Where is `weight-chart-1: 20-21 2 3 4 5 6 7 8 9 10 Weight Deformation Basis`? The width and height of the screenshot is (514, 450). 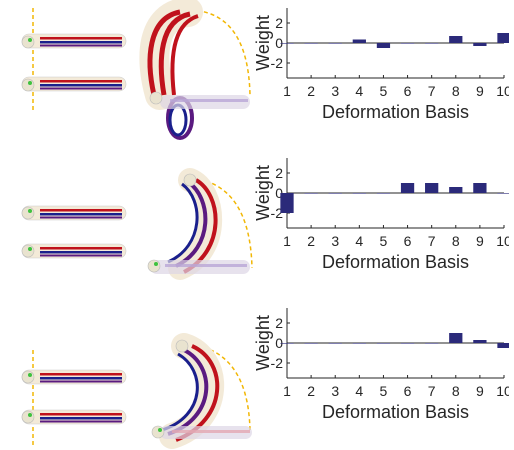 weight-chart-1: 20-21 2 3 4 5 6 7 8 9 10 Weight Deformation Basis is located at coordinates (382, 65).